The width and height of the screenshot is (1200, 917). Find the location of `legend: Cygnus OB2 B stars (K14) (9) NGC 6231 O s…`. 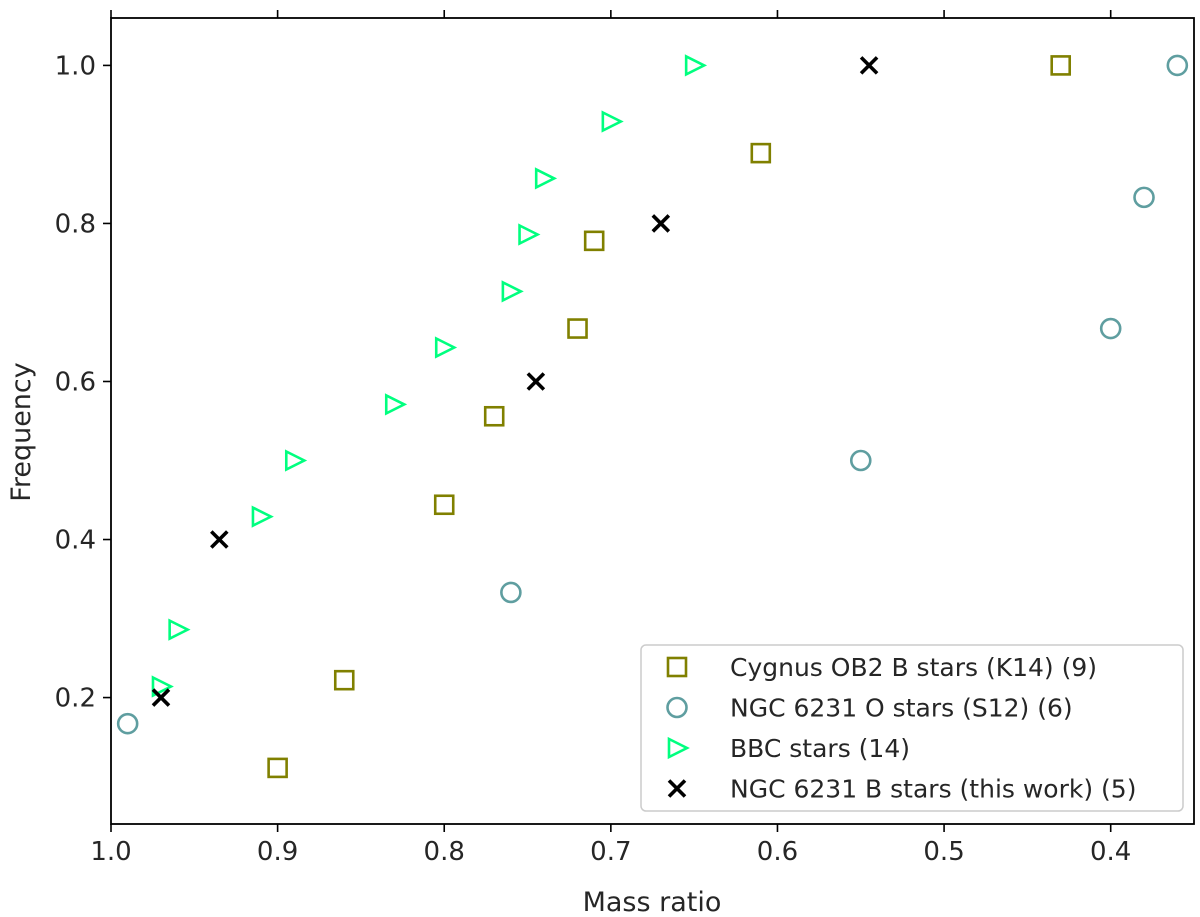

legend: Cygnus OB2 B stars (K14) (9) NGC 6231 O s… is located at coordinates (912, 728).